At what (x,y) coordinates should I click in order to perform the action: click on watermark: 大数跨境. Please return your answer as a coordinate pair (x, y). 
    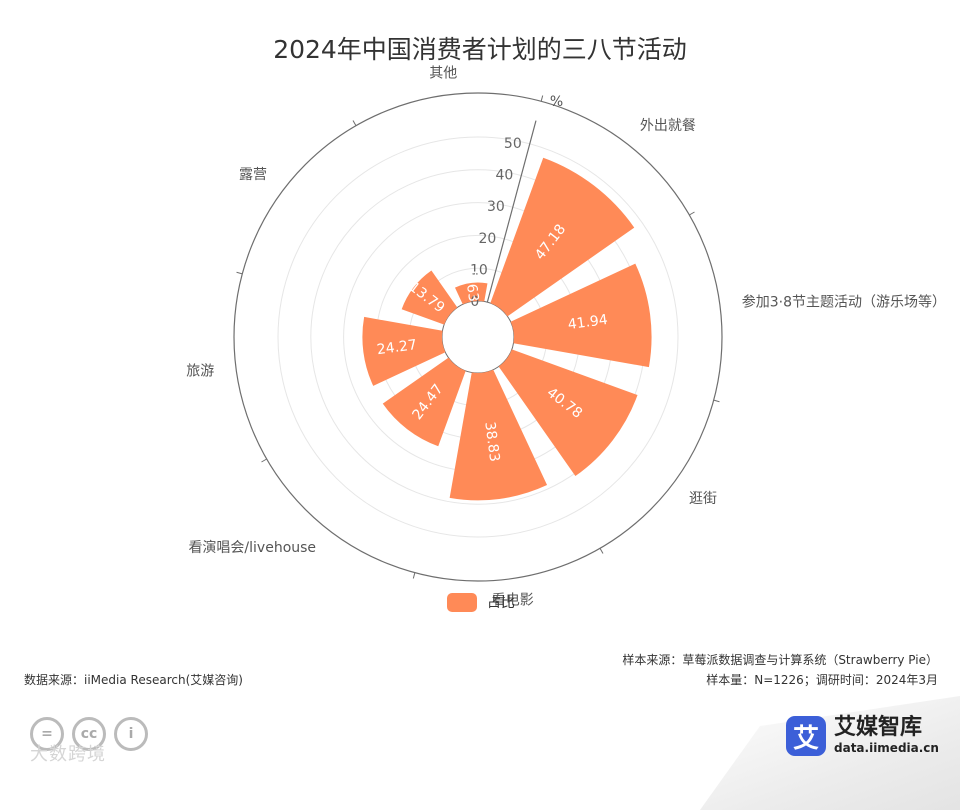
    Looking at the image, I should click on (68, 754).